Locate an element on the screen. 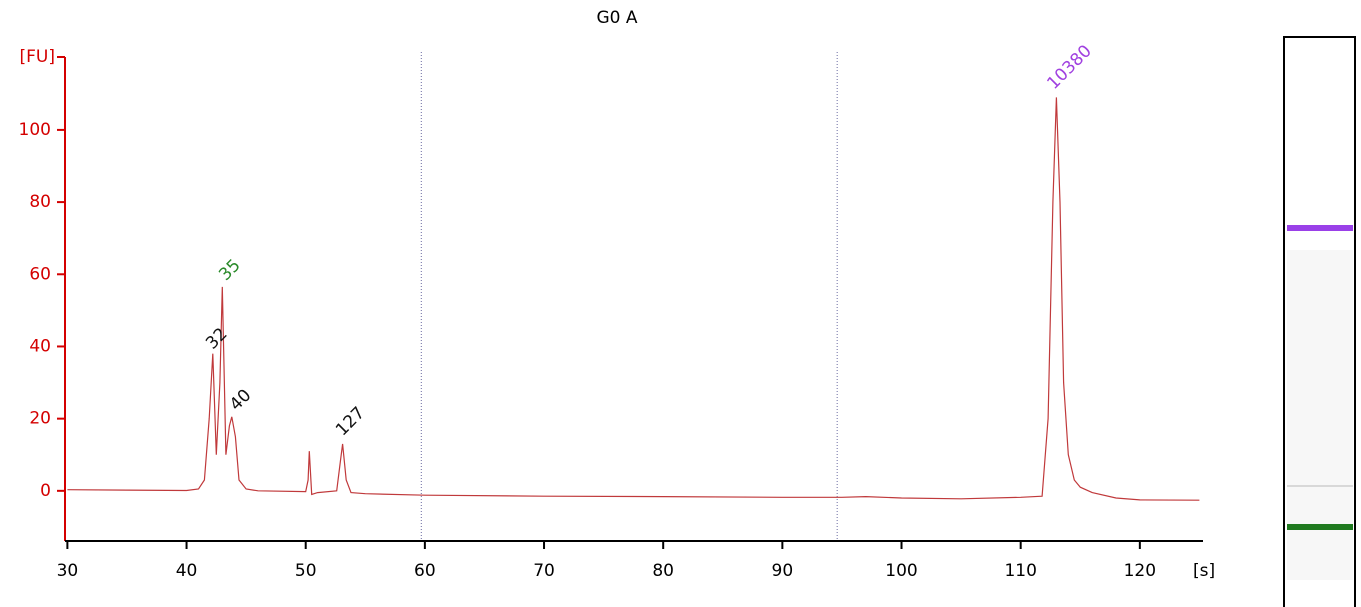  x-tick-label: 110 is located at coordinates (1020, 571).